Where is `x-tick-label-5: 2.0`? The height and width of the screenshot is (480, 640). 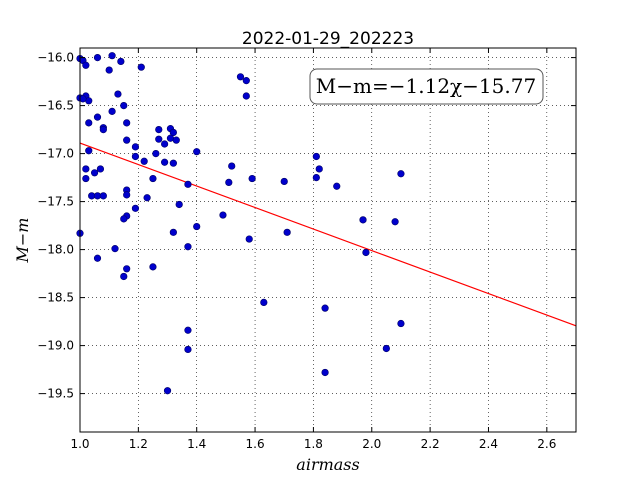 x-tick-label-5: 2.0 is located at coordinates (371, 444).